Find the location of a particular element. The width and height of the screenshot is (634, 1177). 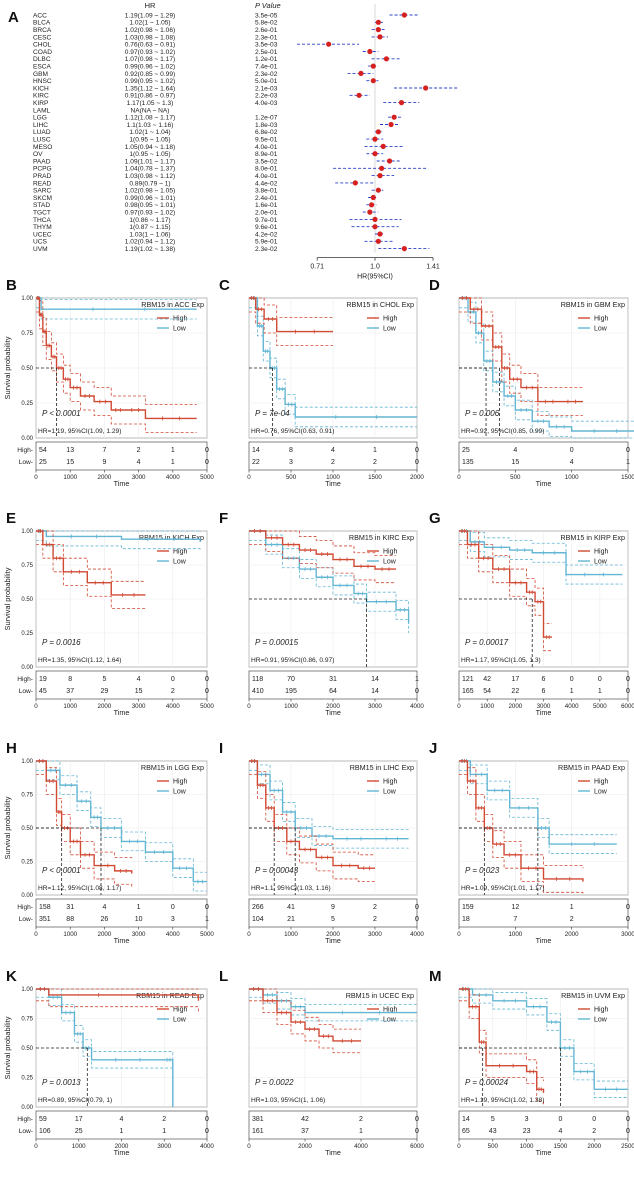

km-xtick-label: 3000 is located at coordinates (375, 934).